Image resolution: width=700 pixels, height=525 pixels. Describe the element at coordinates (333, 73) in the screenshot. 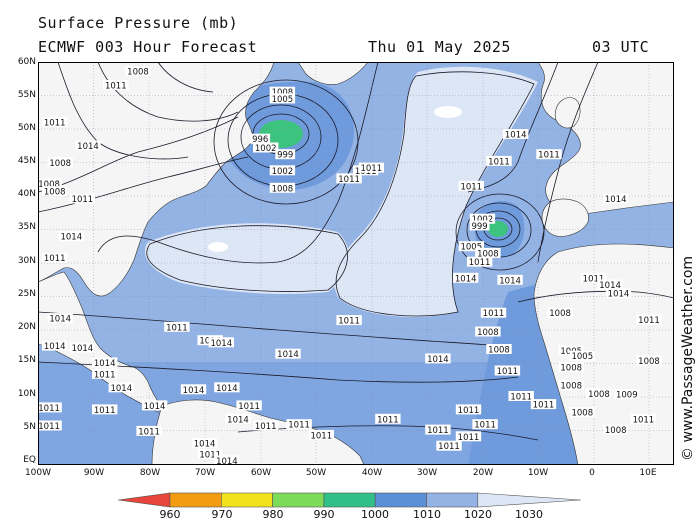

I see `land-greenland` at that location.